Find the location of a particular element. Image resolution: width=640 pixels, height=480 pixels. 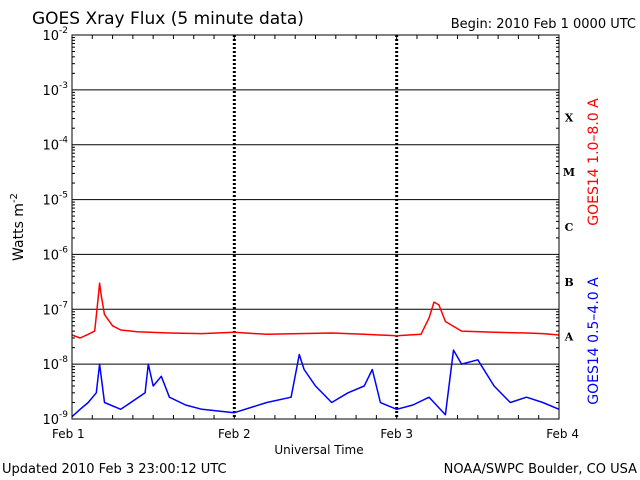

chart-title: GOES Xray Flux (5 minute data) is located at coordinates (168, 19).